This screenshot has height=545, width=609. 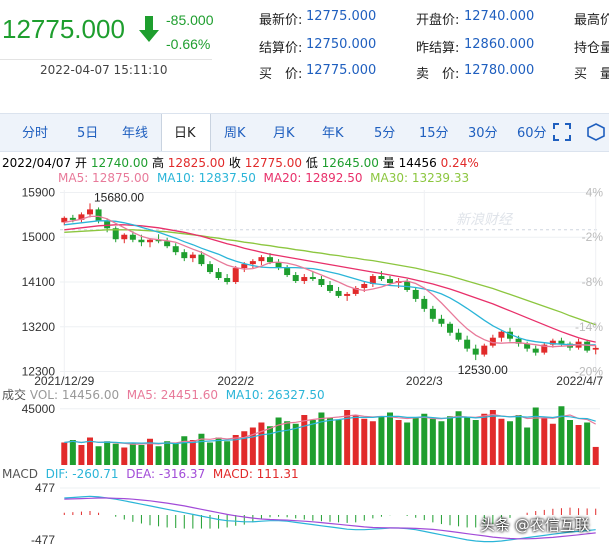 What do you see at coordinates (434, 133) in the screenshot?
I see `tab-15min: 15分` at bounding box center [434, 133].